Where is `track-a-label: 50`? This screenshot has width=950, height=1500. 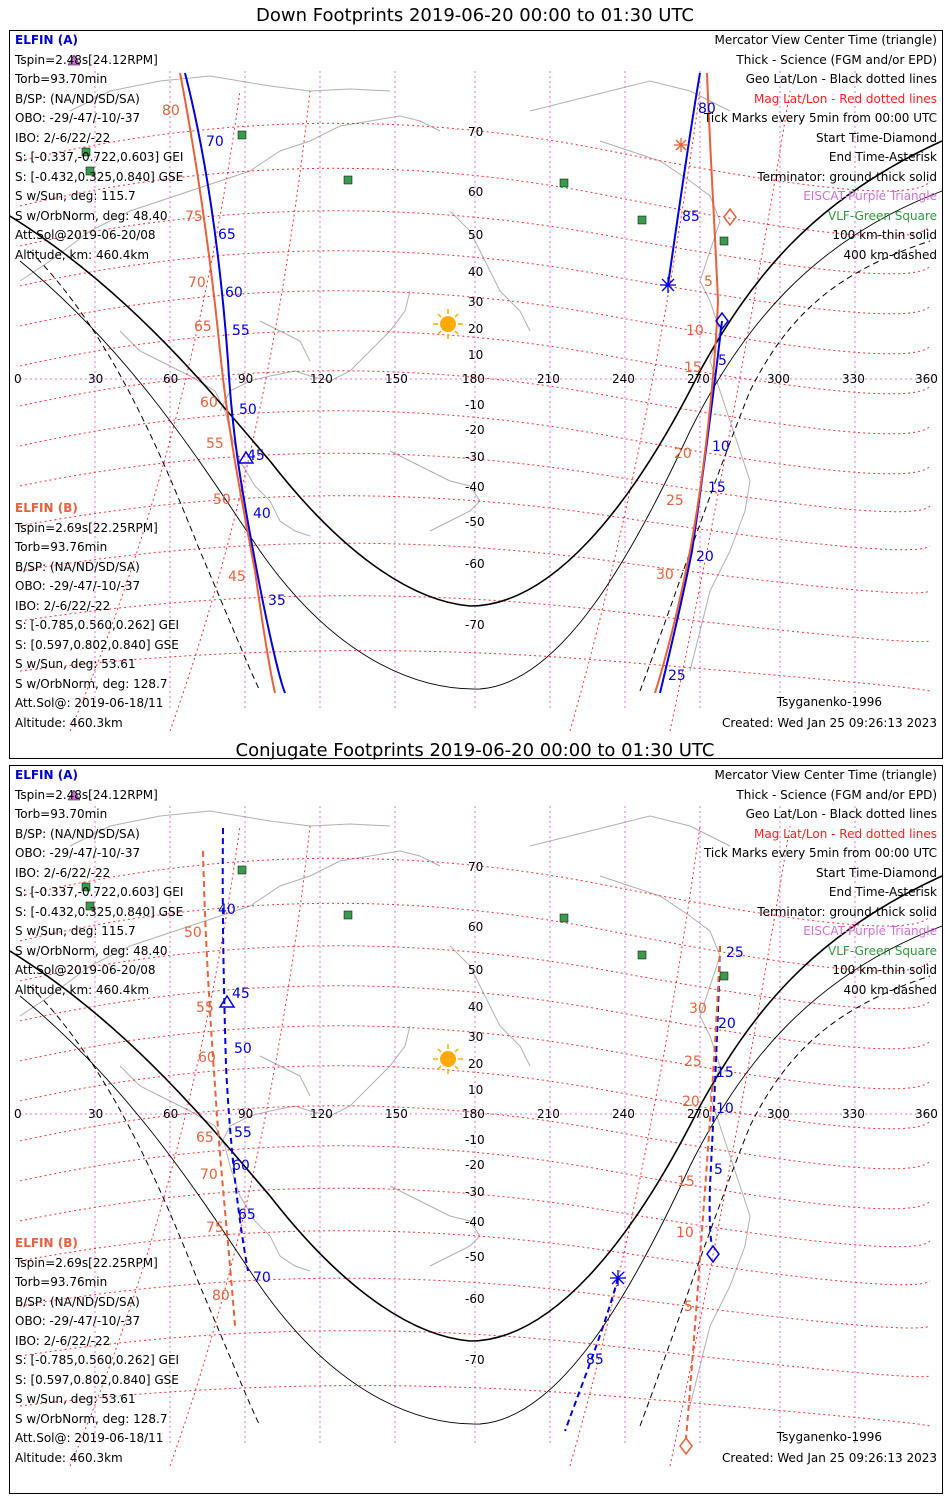
track-a-label: 50 is located at coordinates (248, 410).